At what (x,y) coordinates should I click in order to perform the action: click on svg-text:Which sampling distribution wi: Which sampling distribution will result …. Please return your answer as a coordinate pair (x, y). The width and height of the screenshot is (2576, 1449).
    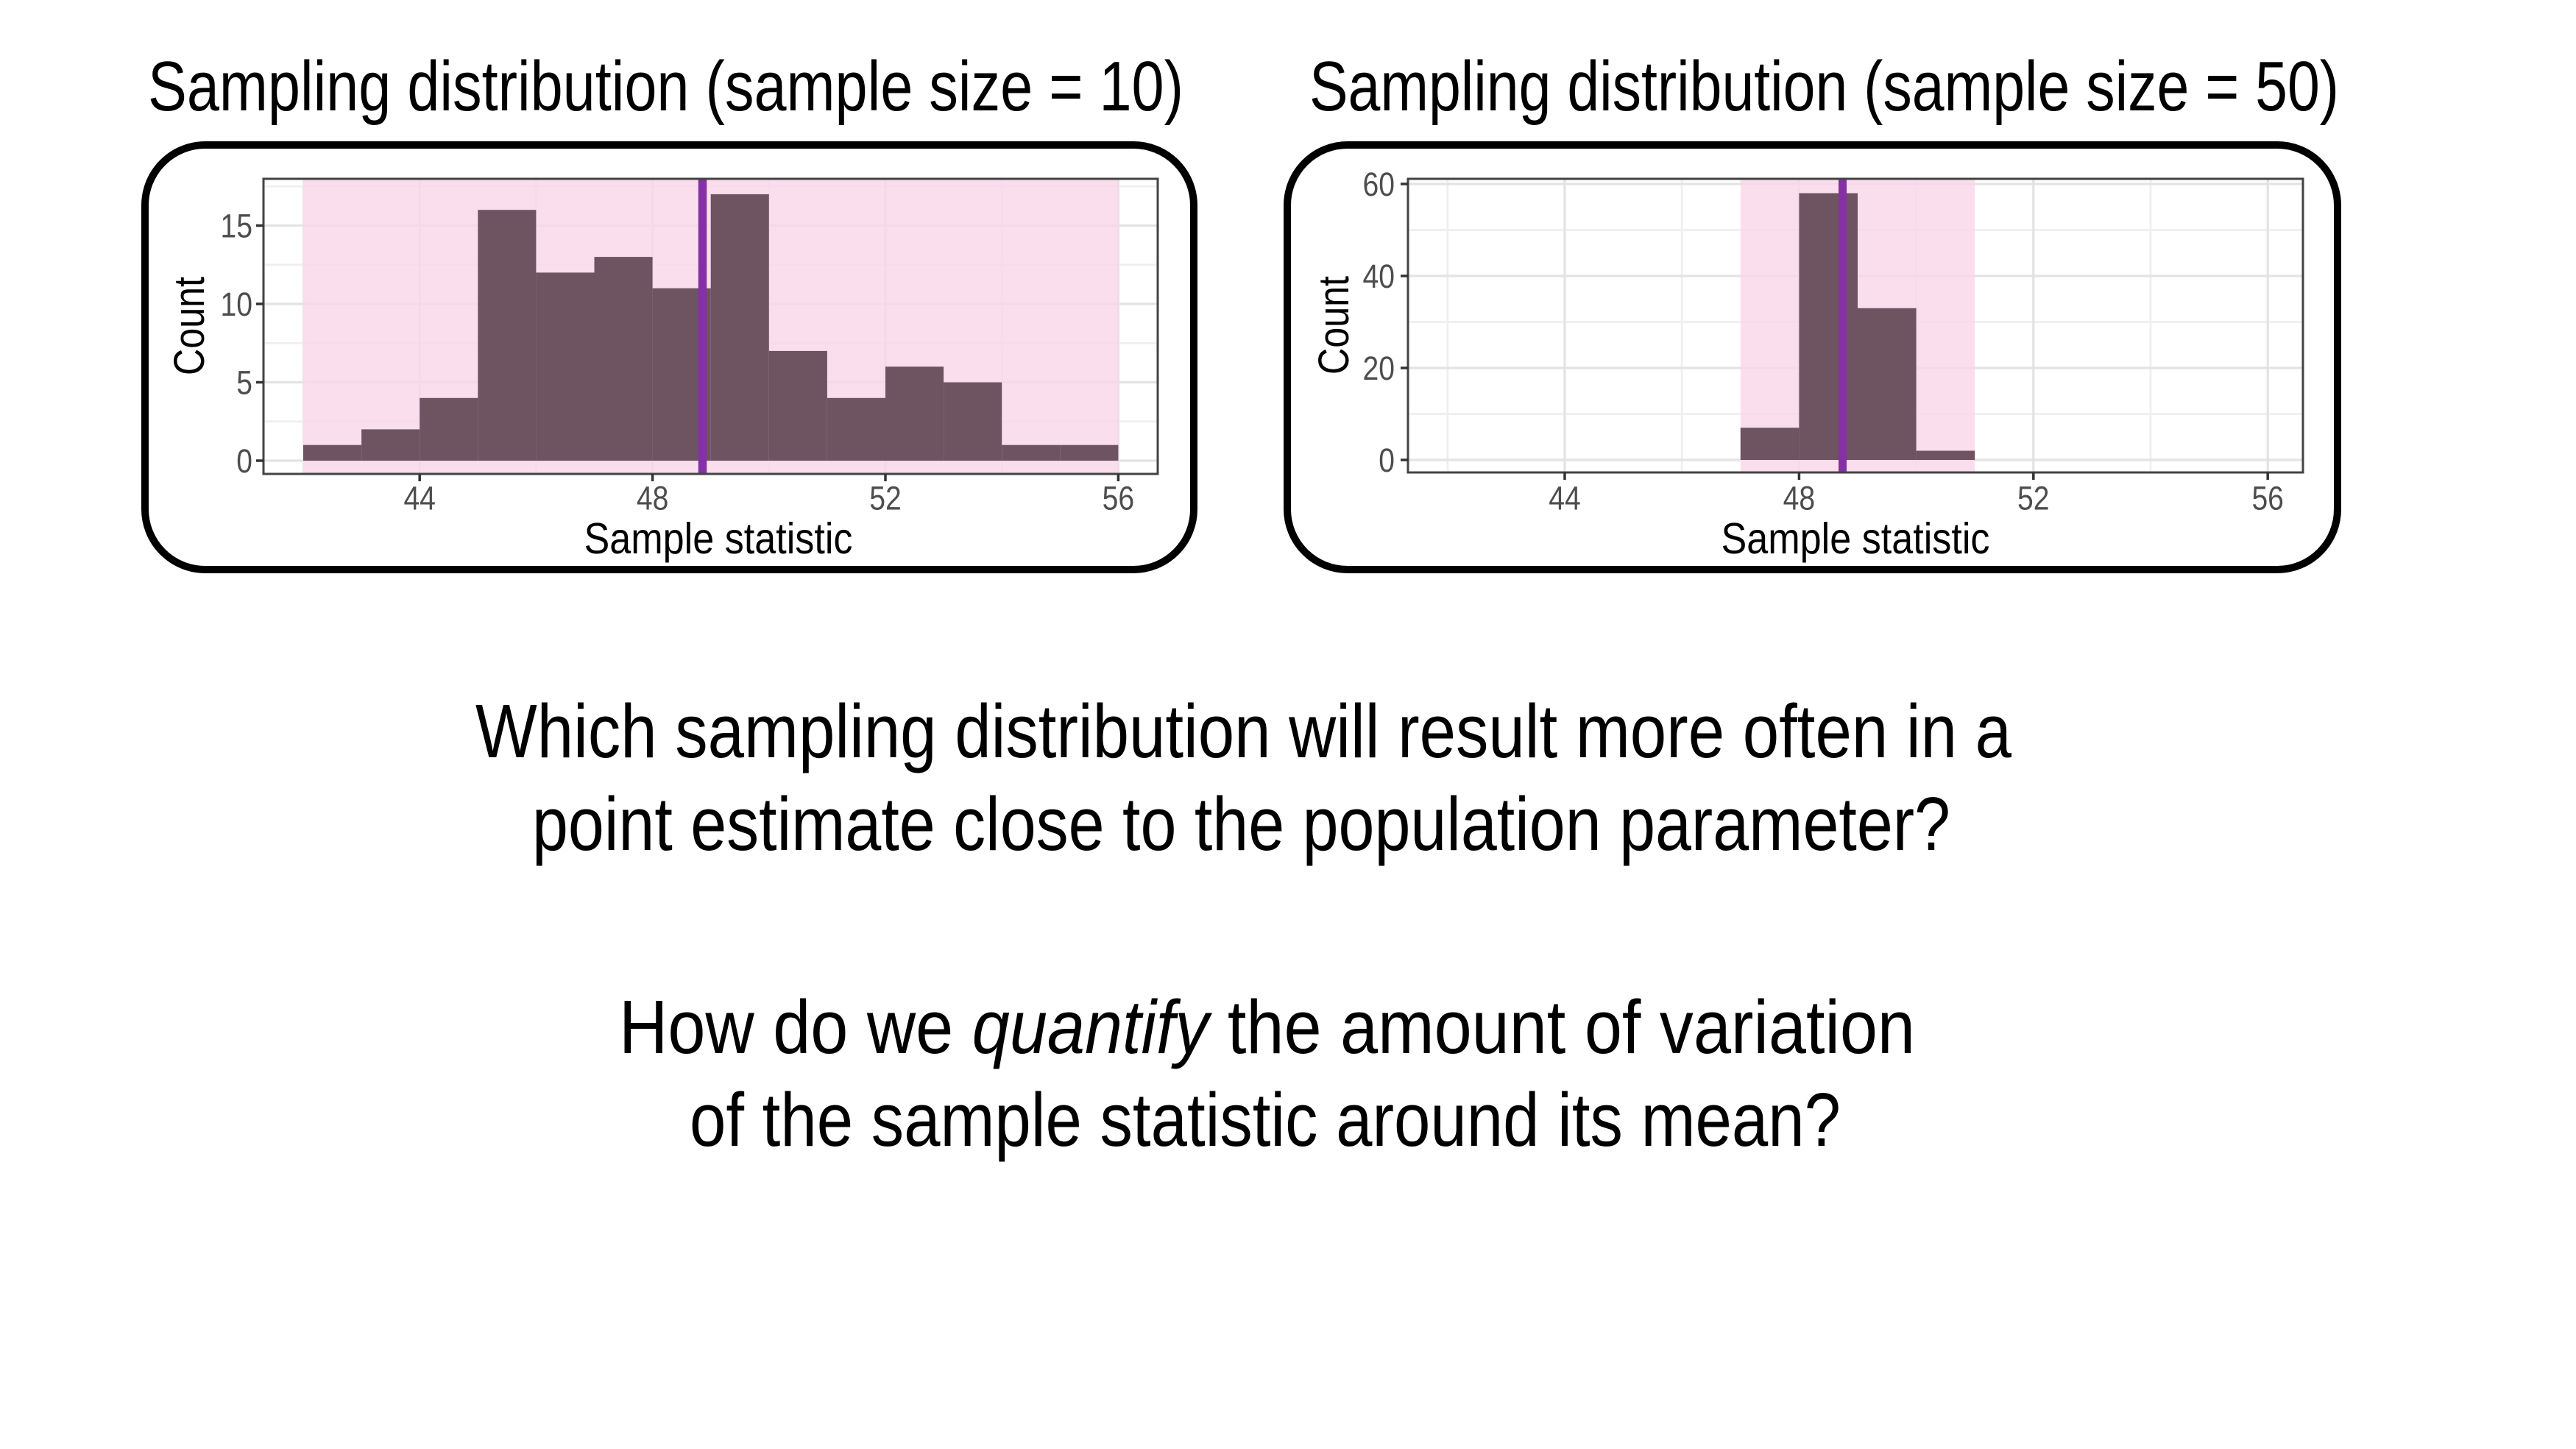
    Looking at the image, I should click on (1243, 731).